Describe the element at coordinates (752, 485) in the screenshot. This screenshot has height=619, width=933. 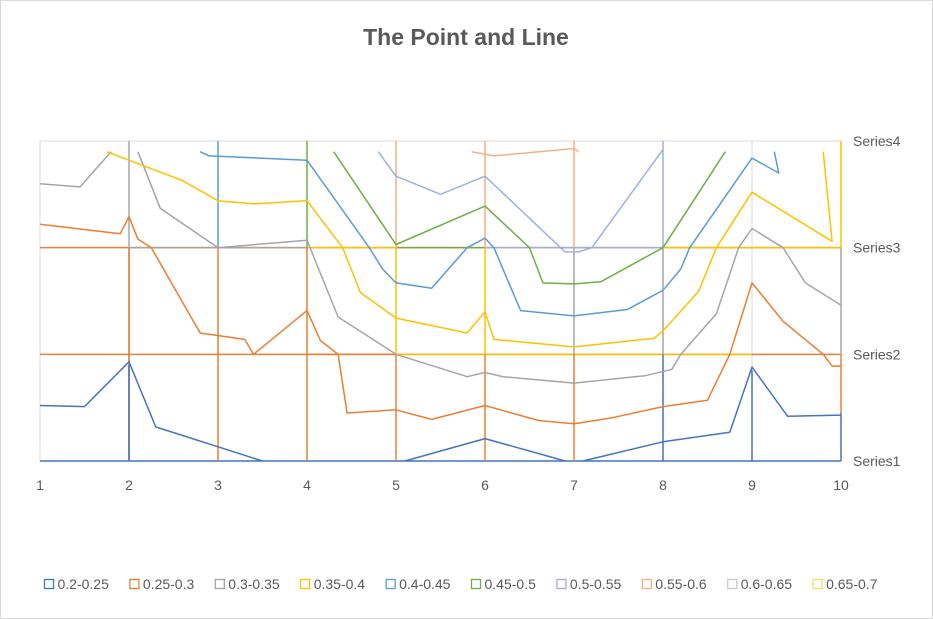
I see `x-tick-label: 9` at that location.